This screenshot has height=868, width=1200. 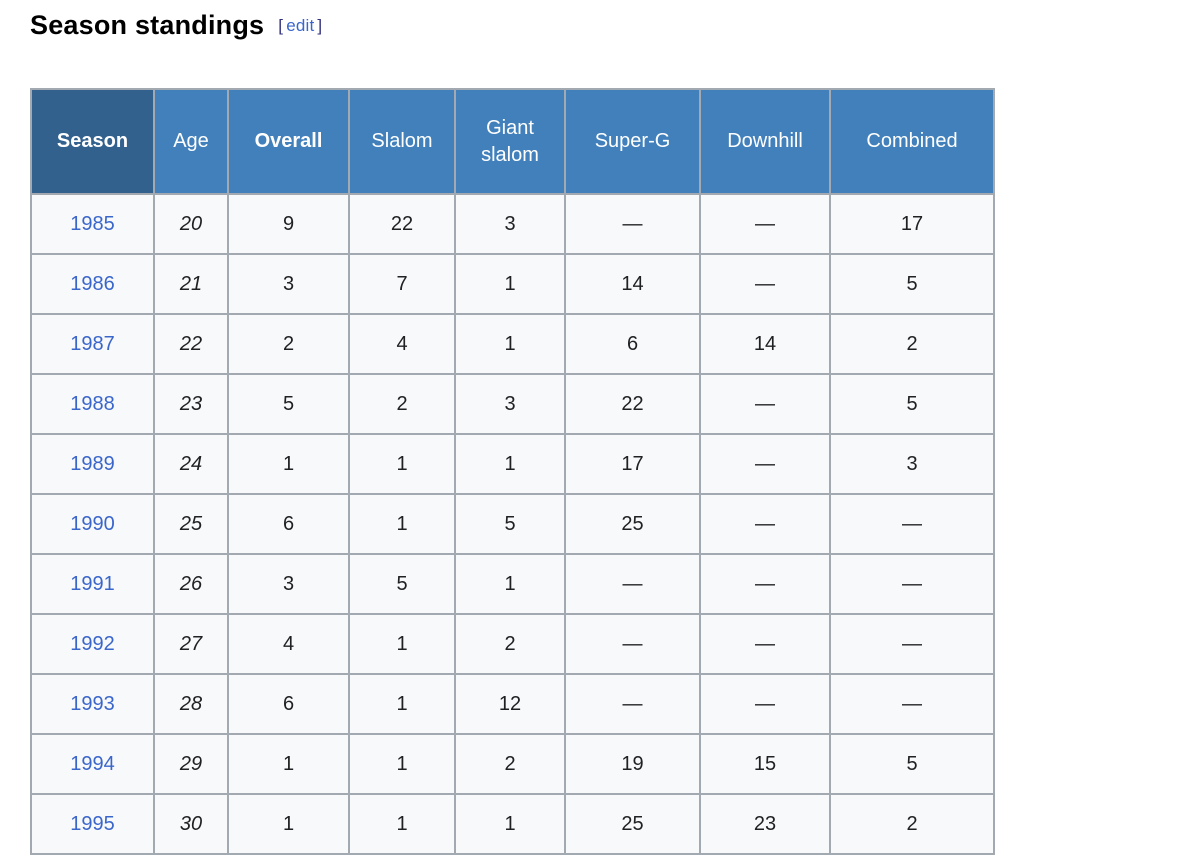 What do you see at coordinates (632, 824) in the screenshot?
I see `superg-result-cell: 25` at bounding box center [632, 824].